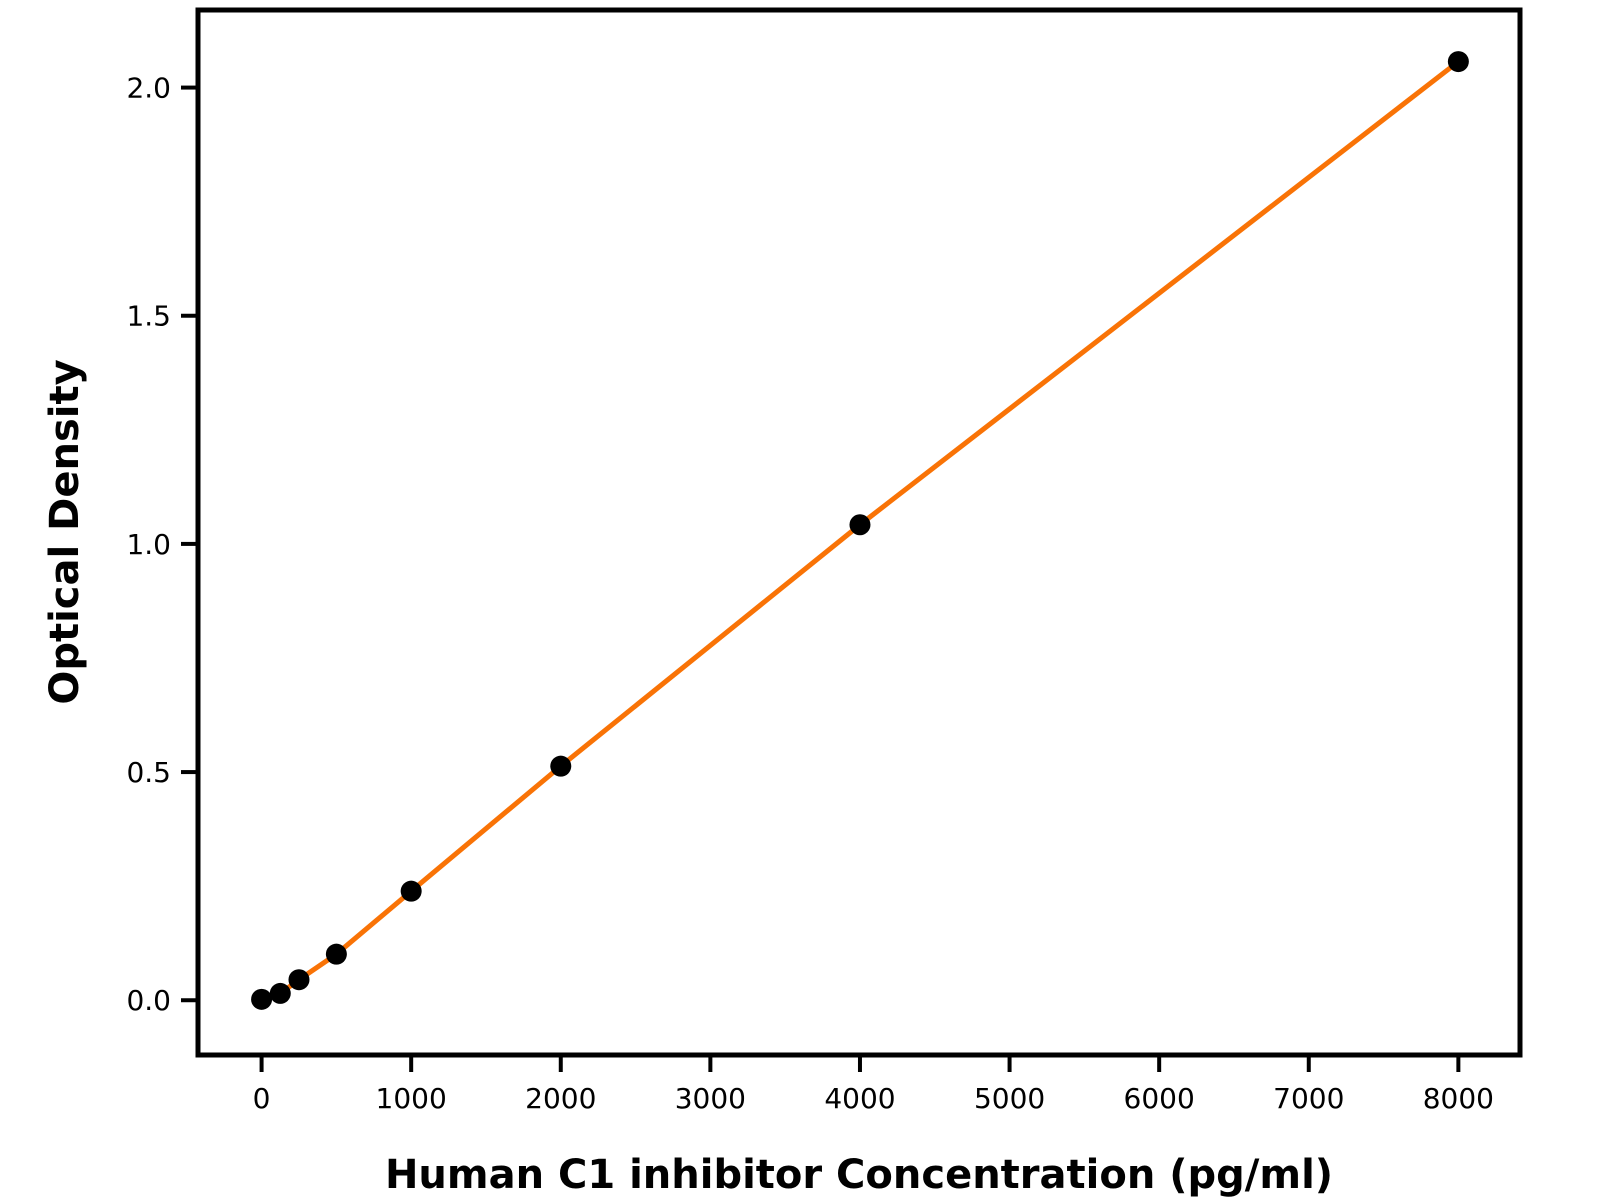 This screenshot has width=1600, height=1200. Describe the element at coordinates (560, 1098) in the screenshot. I see `x-tick-label: 2000` at that location.